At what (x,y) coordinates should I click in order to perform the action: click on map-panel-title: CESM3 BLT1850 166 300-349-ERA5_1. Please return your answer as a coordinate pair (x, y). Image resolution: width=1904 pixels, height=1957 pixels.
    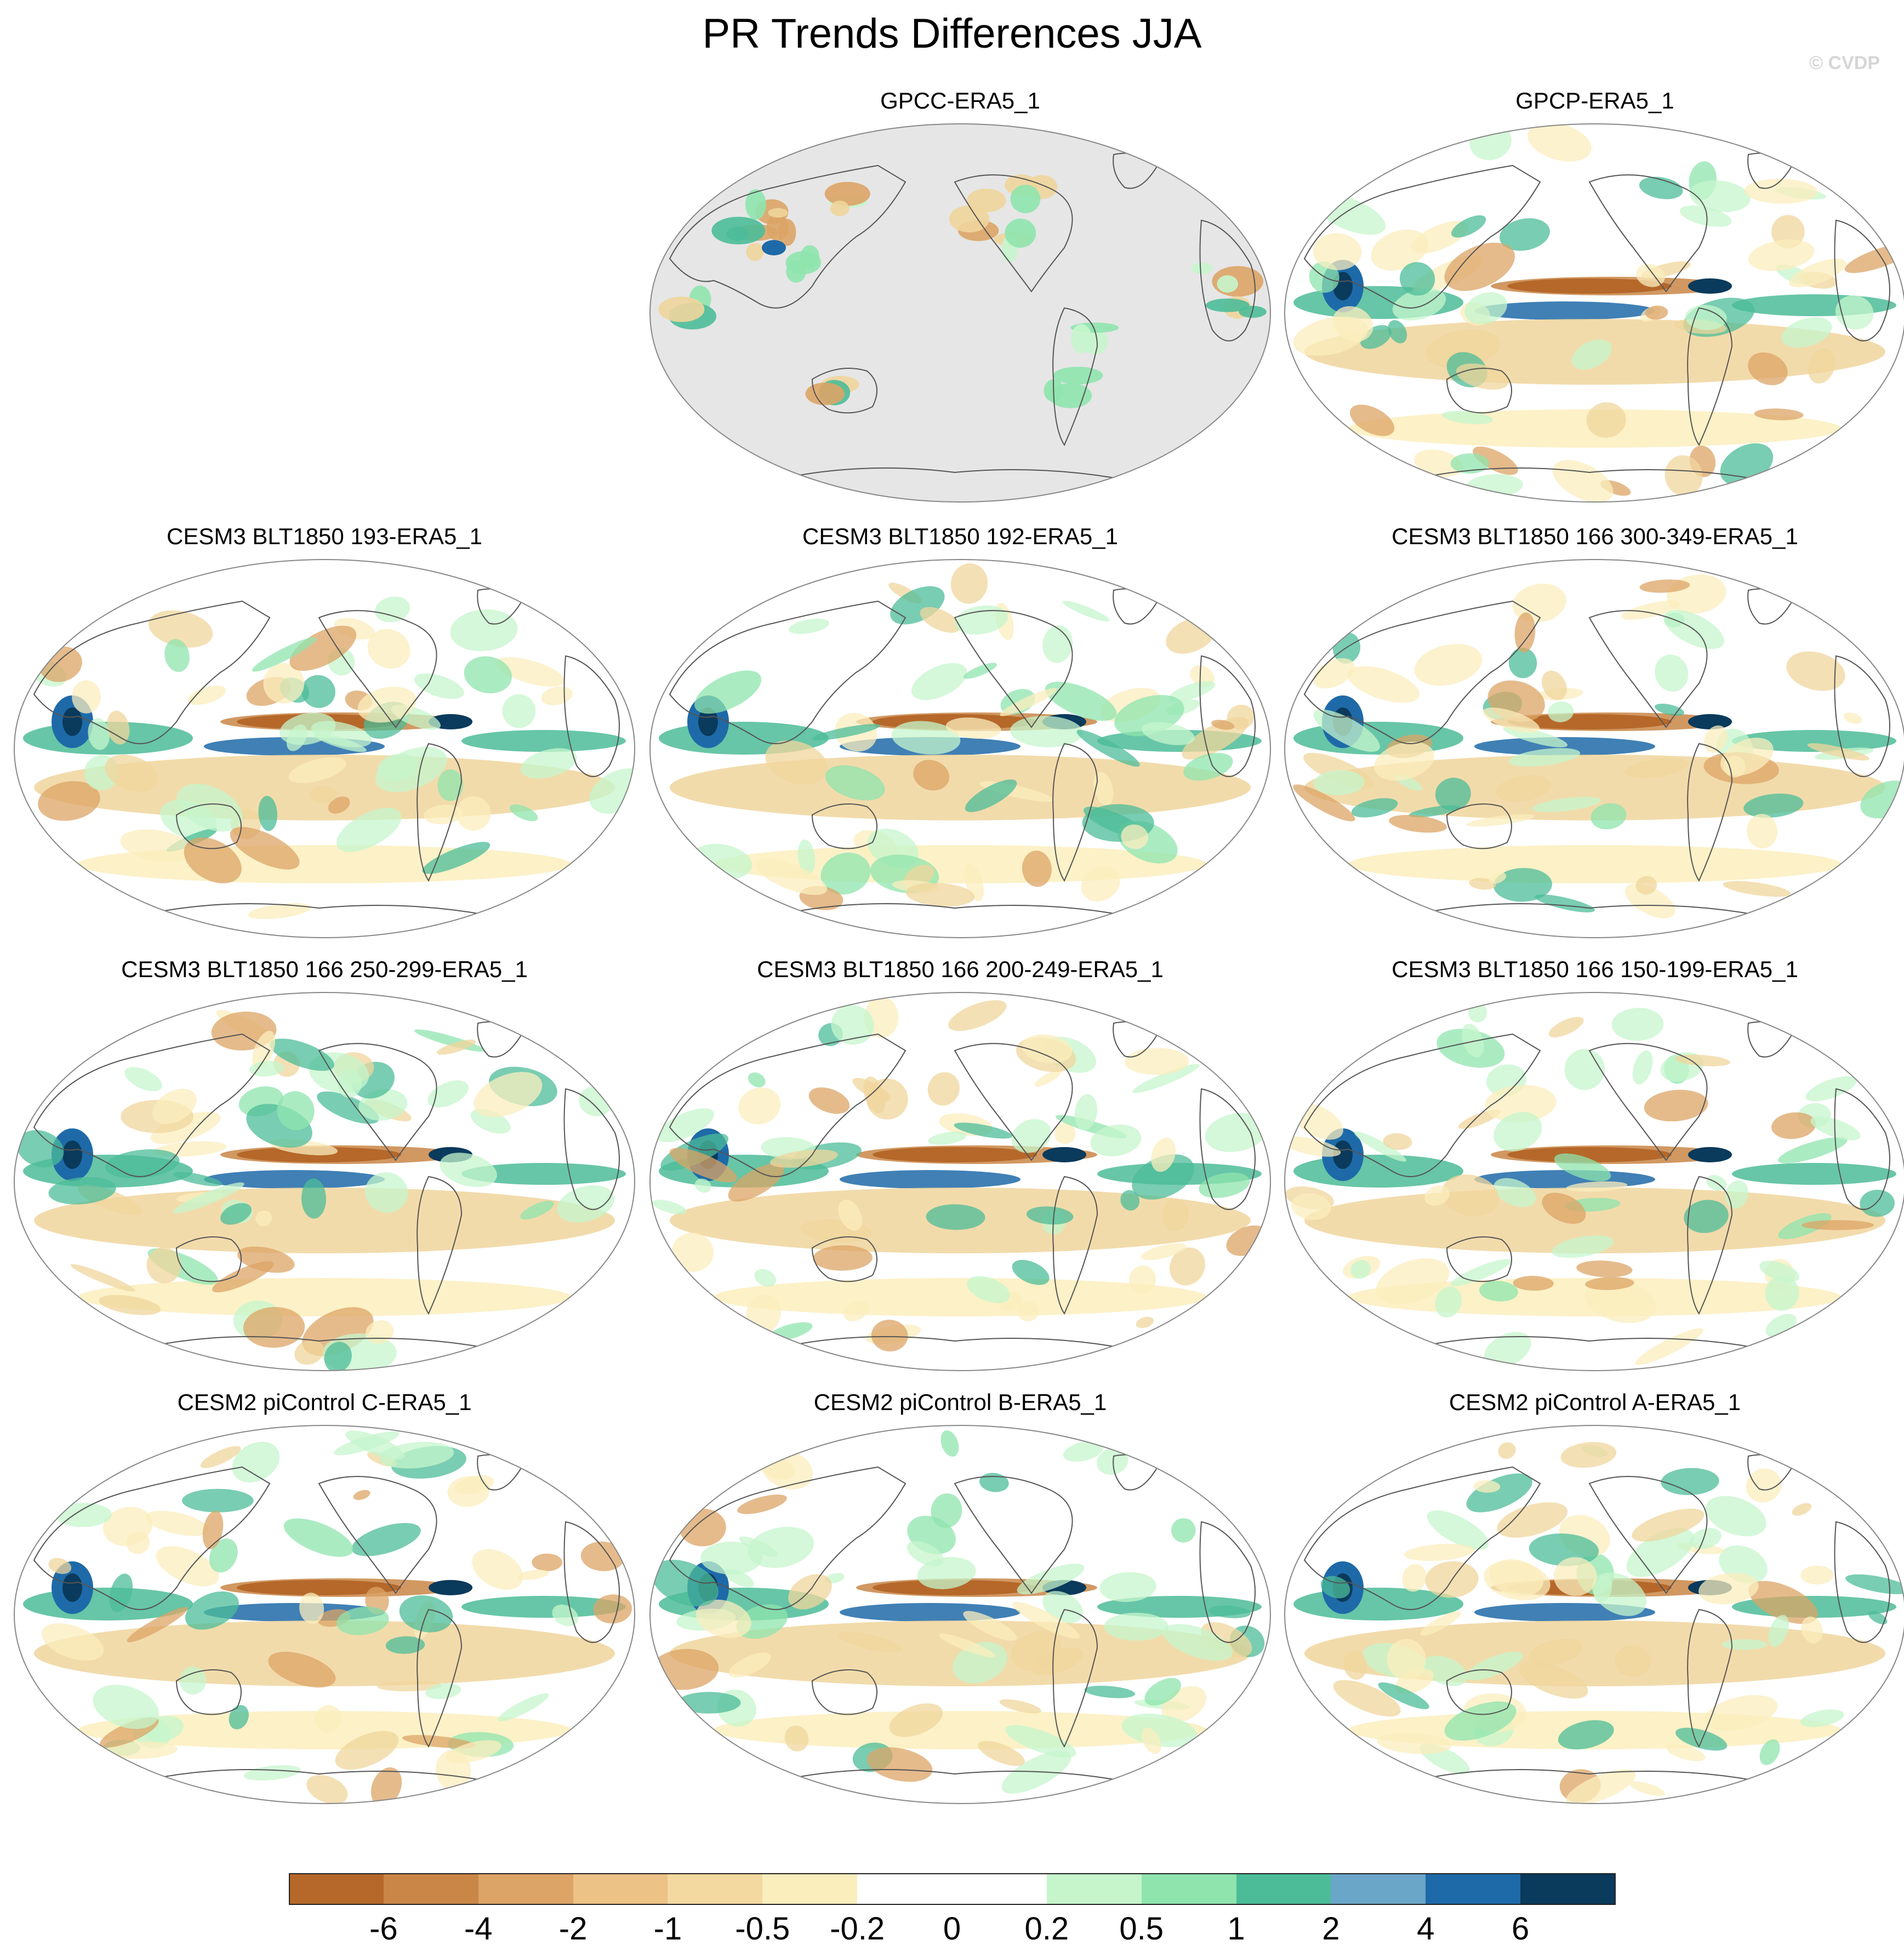
    Looking at the image, I should click on (1595, 536).